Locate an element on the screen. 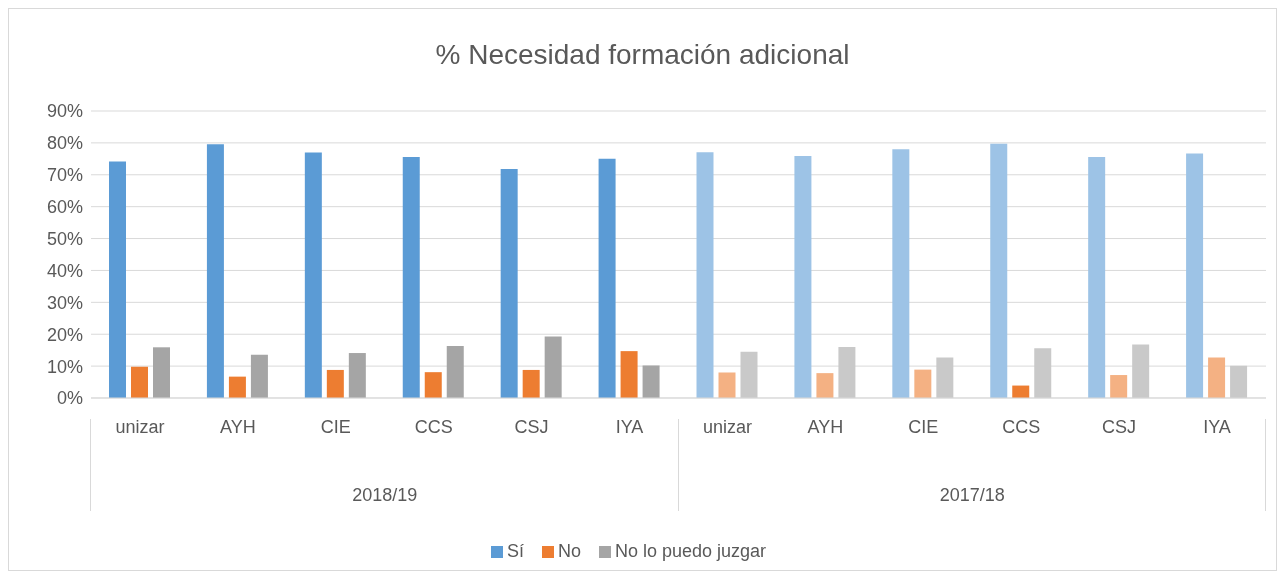  legend-label: No lo puedo juzgar is located at coordinates (690, 551).